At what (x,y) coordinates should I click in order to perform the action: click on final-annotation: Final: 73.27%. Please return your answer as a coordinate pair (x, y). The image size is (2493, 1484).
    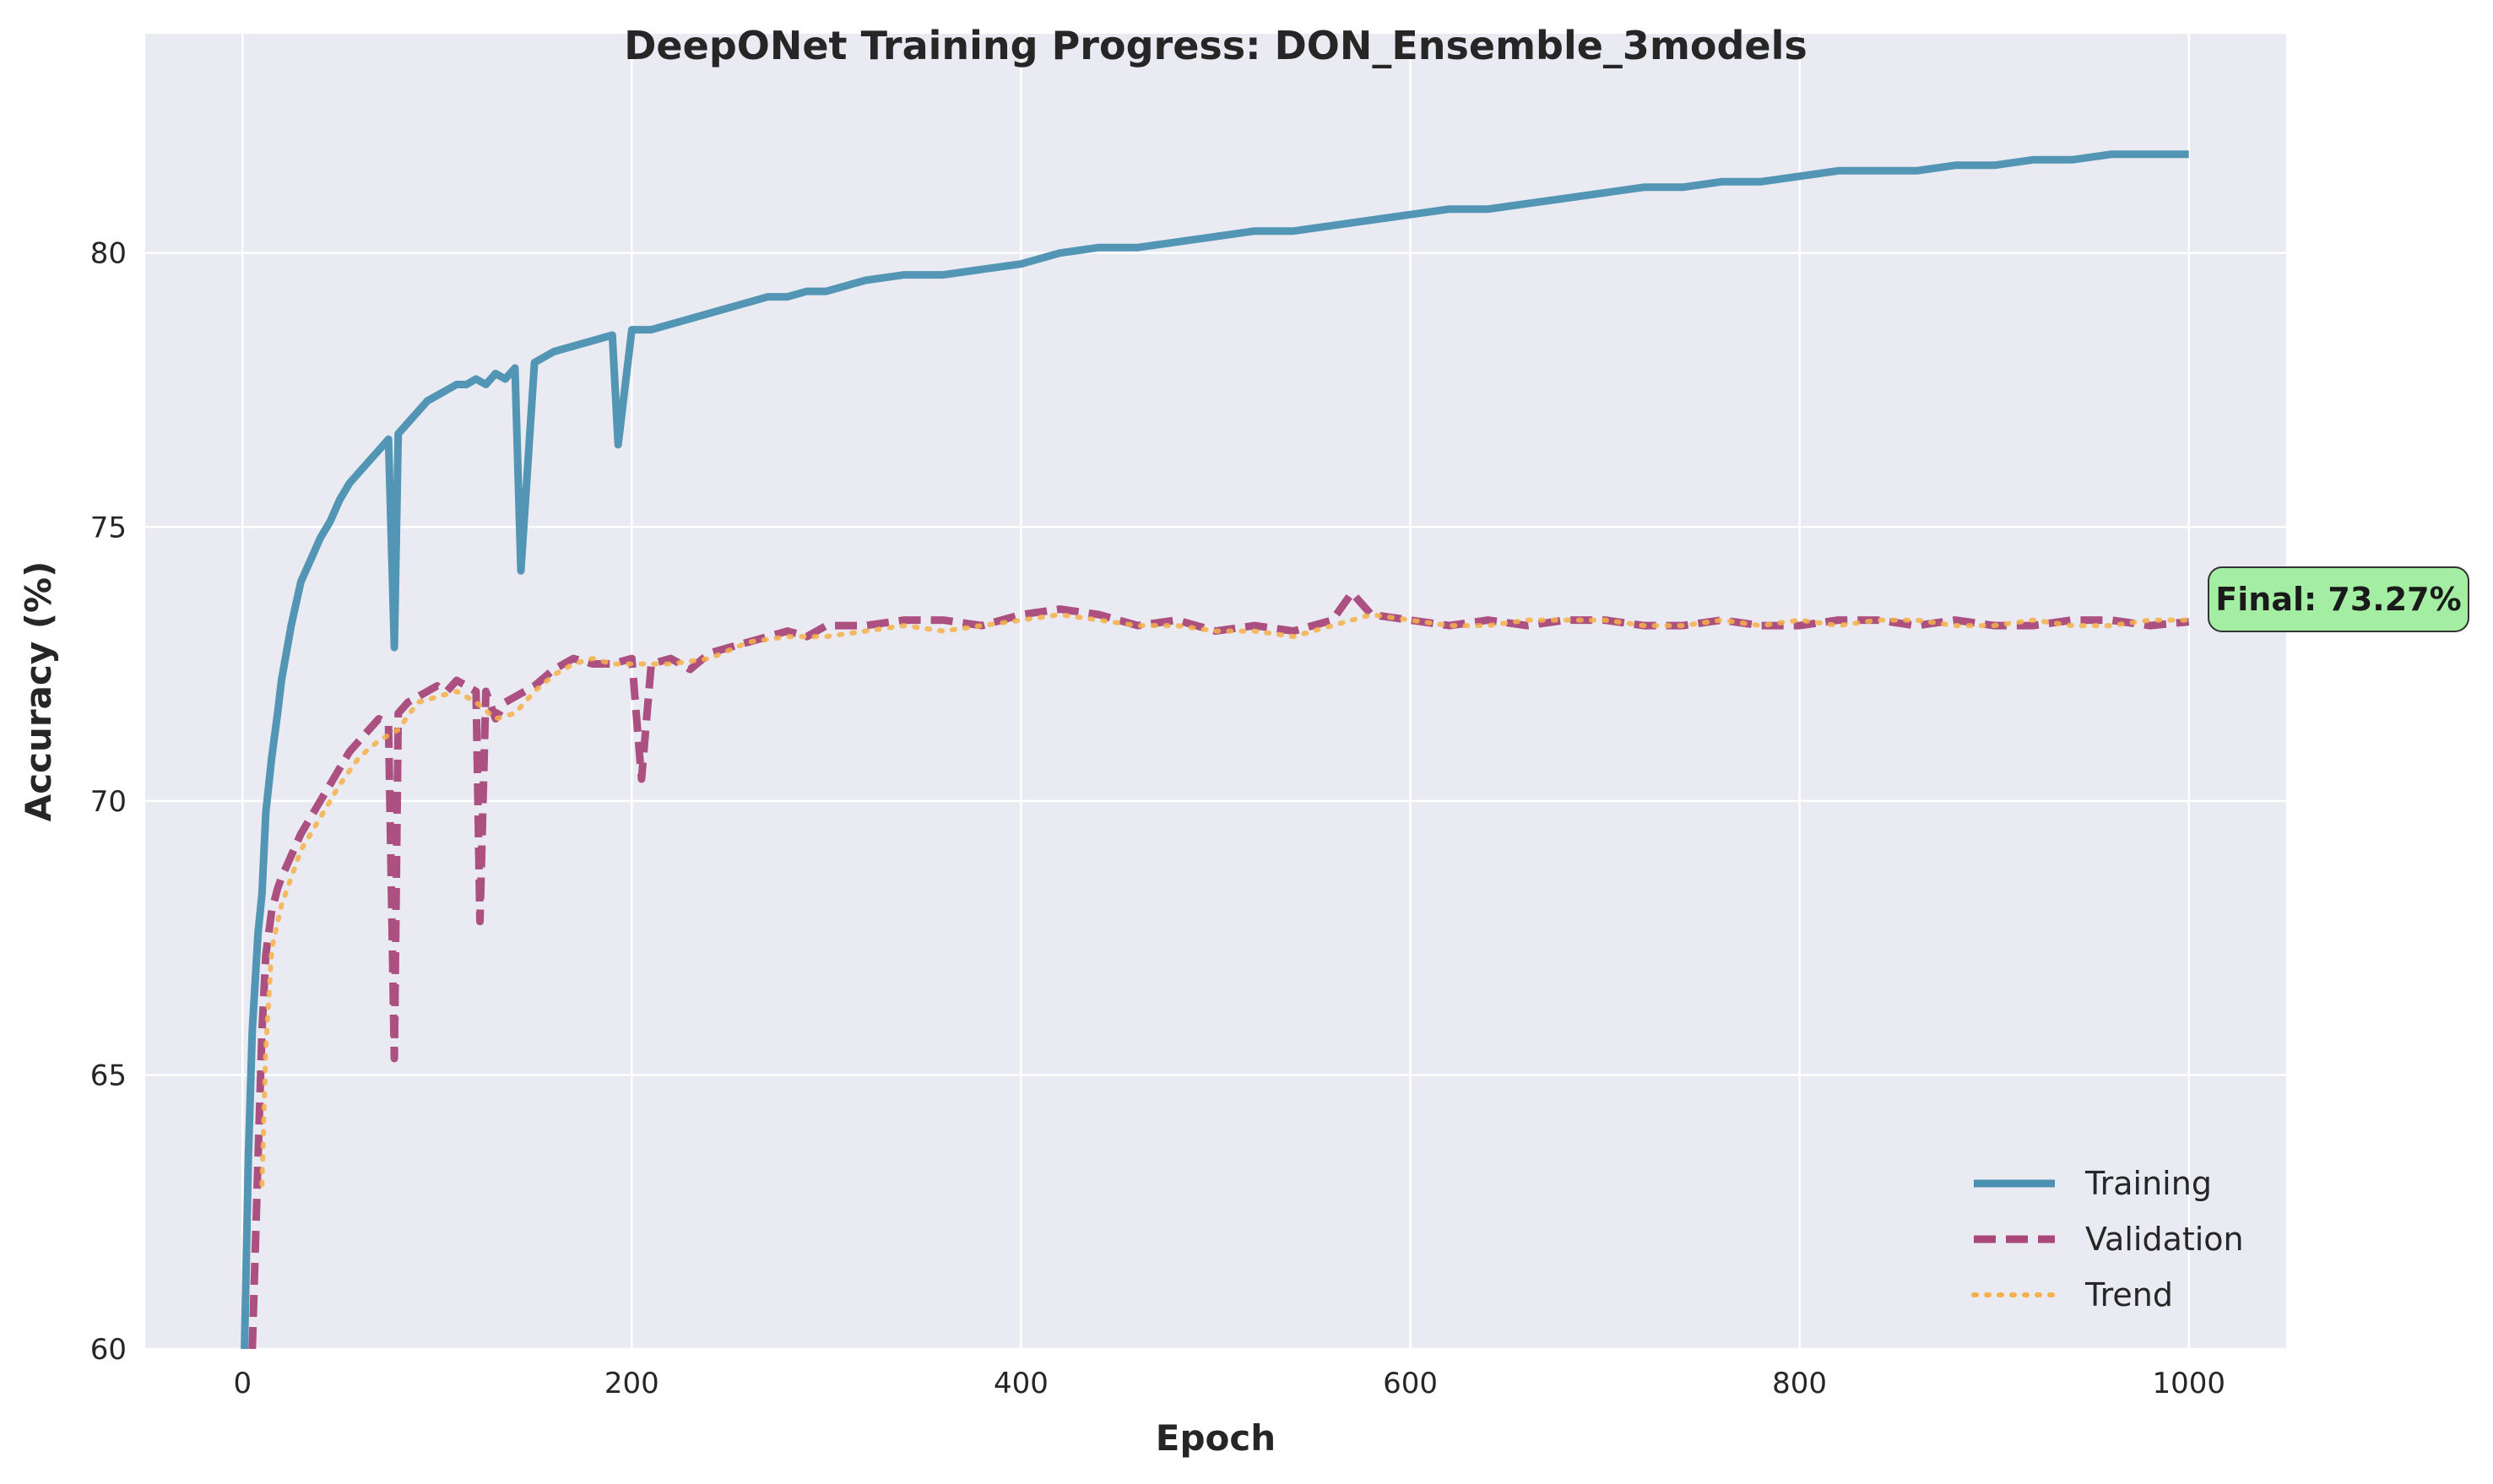
    Looking at the image, I should click on (2338, 599).